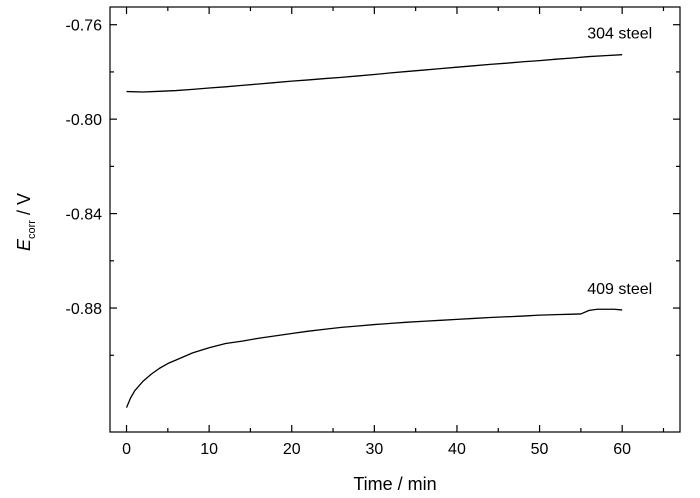 The image size is (700, 498). I want to click on x-axis-title: Time / min, so click(394, 484).